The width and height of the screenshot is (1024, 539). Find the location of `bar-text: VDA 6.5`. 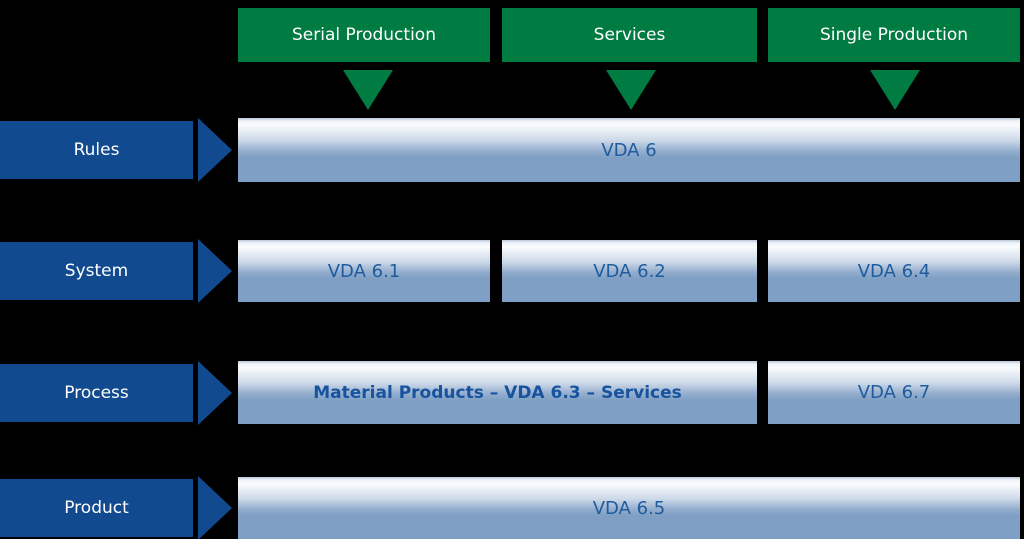

bar-text: VDA 6.5 is located at coordinates (629, 508).